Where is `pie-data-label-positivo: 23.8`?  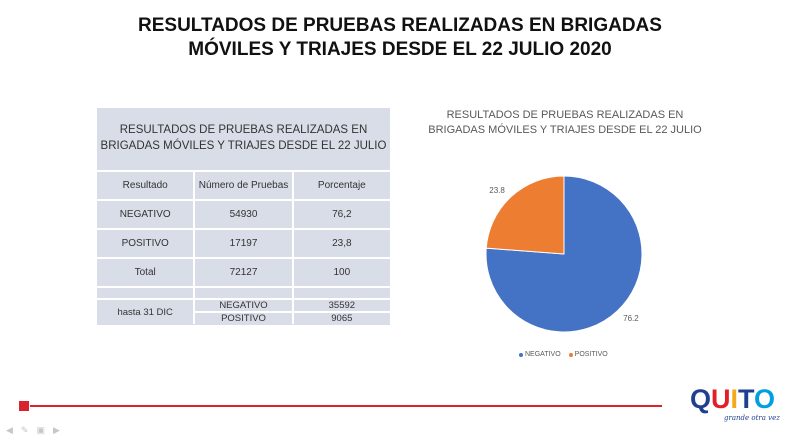
pie-data-label-positivo: 23.8 is located at coordinates (497, 190).